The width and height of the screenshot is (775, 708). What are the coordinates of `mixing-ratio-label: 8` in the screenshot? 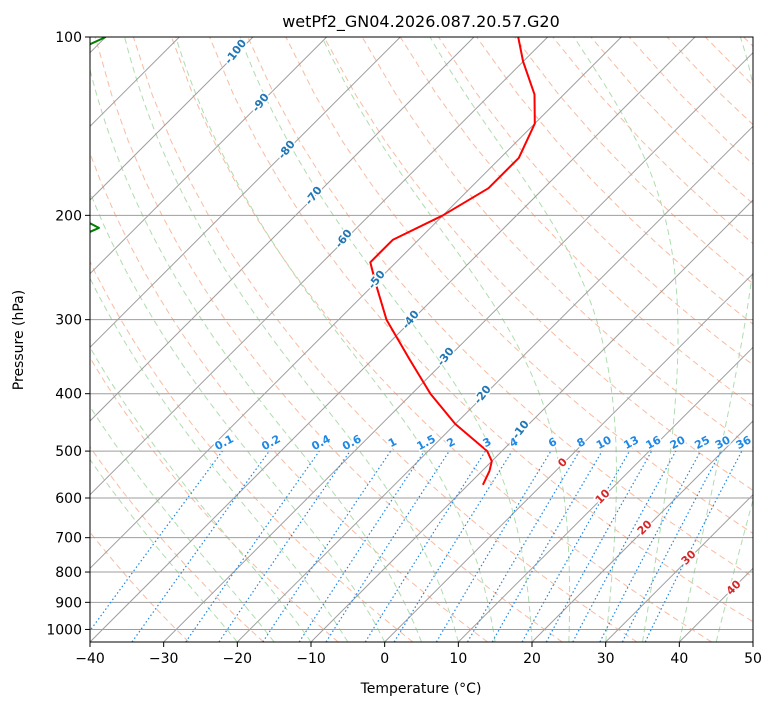 It's located at (581, 442).